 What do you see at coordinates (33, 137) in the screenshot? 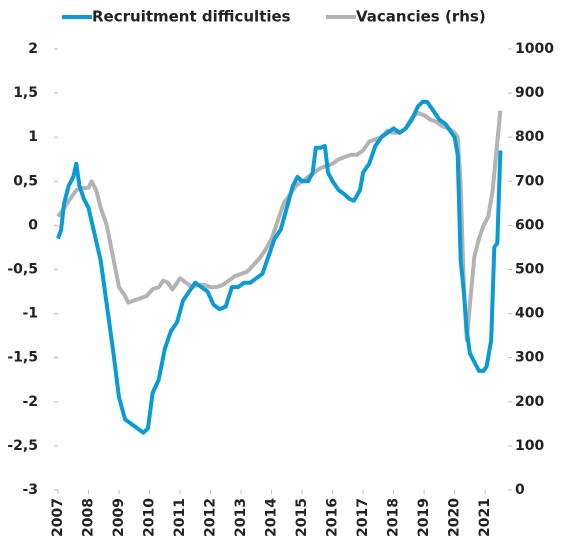
I see `y-tick-label: 1` at bounding box center [33, 137].